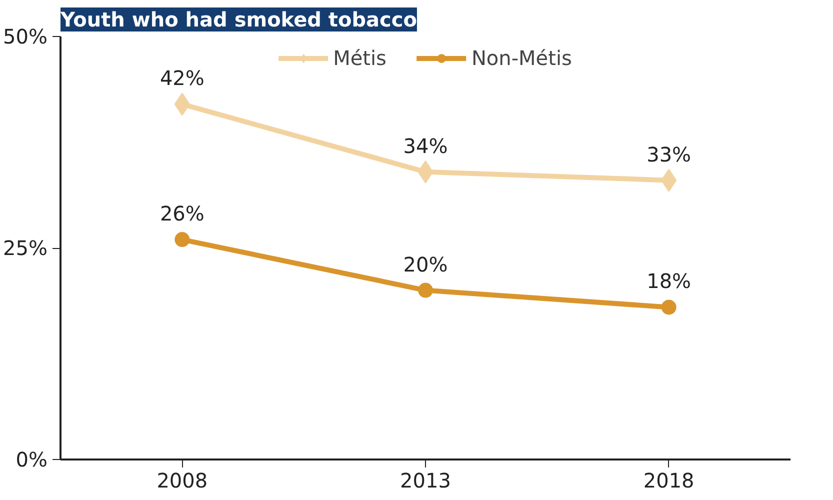 The image size is (833, 500). What do you see at coordinates (25, 248) in the screenshot?
I see `y-tick-label: 25%` at bounding box center [25, 248].